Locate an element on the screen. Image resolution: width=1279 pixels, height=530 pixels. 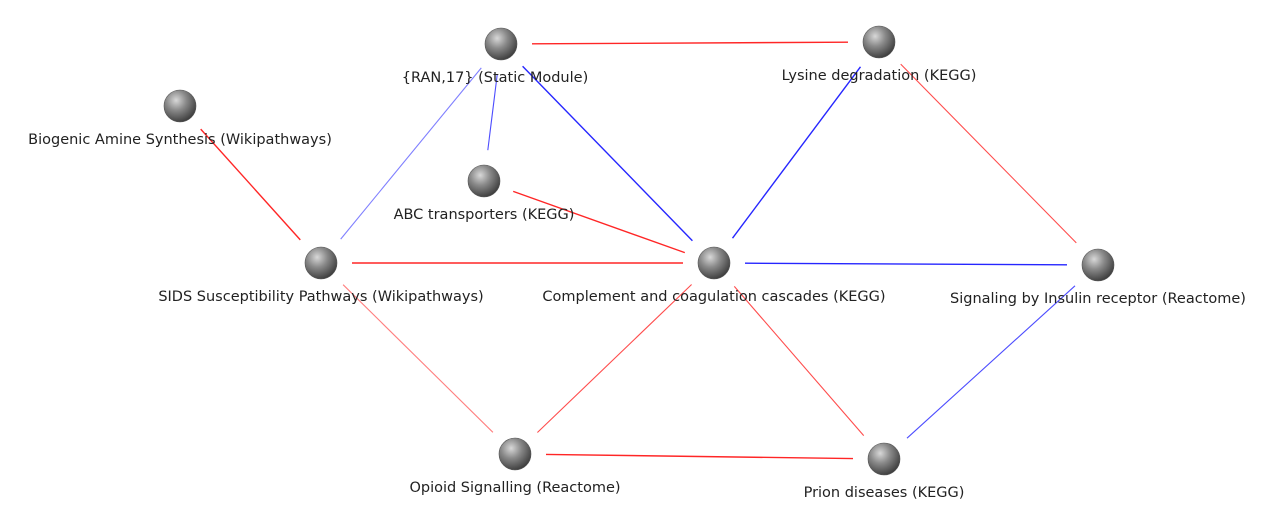
node-ran17: {RAN,17} (Static Module) is located at coordinates (495, 56).